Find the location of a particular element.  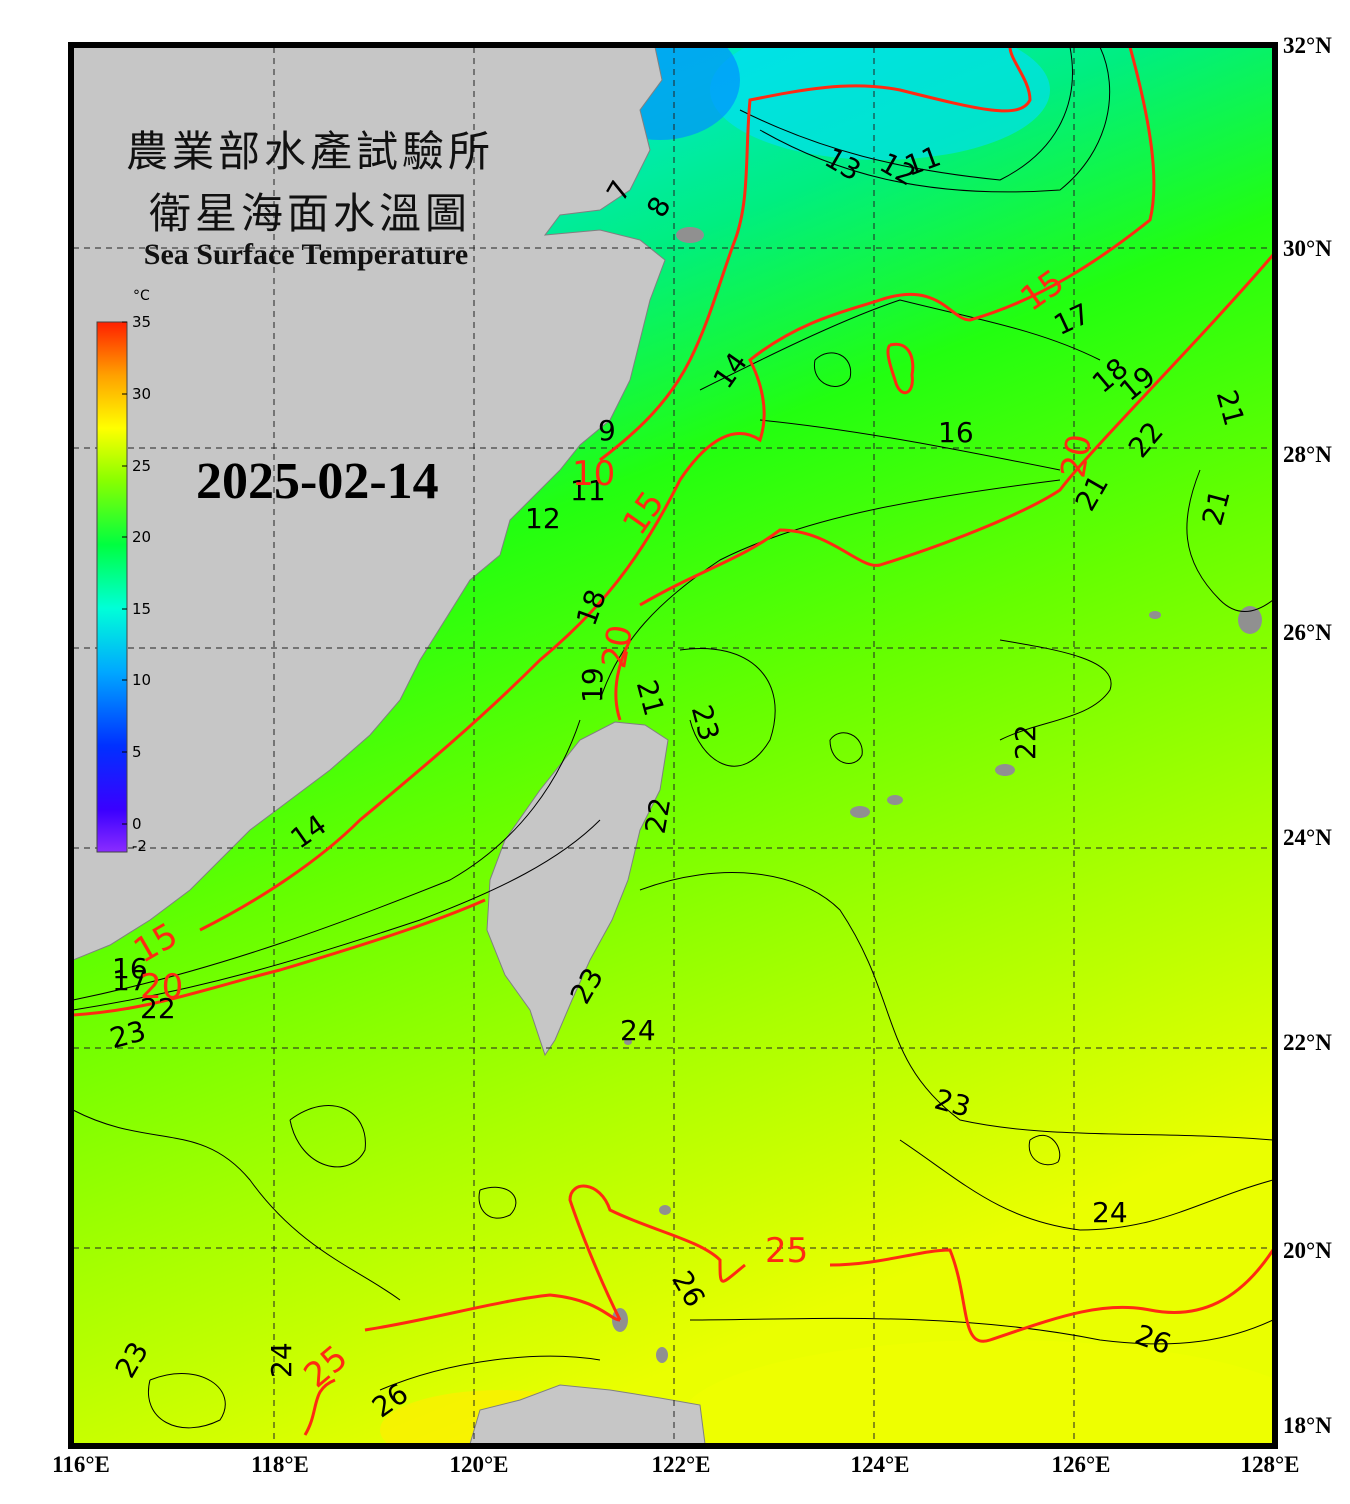

latitude-label: 24°N is located at coordinates (1307, 837).